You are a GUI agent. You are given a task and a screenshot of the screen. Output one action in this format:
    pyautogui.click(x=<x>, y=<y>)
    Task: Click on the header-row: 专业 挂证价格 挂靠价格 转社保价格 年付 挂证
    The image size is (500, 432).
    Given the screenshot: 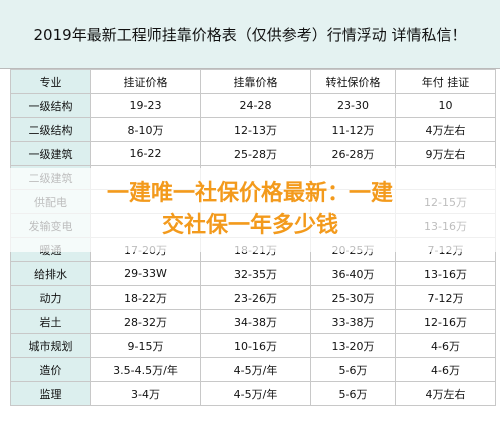 What is the action you would take?
    pyautogui.click(x=253, y=81)
    